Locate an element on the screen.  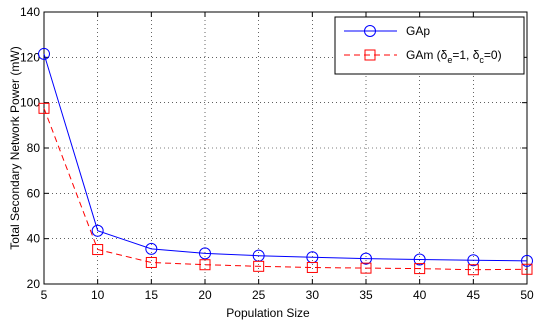
x-tick-label: 15 is located at coordinates (152, 295).